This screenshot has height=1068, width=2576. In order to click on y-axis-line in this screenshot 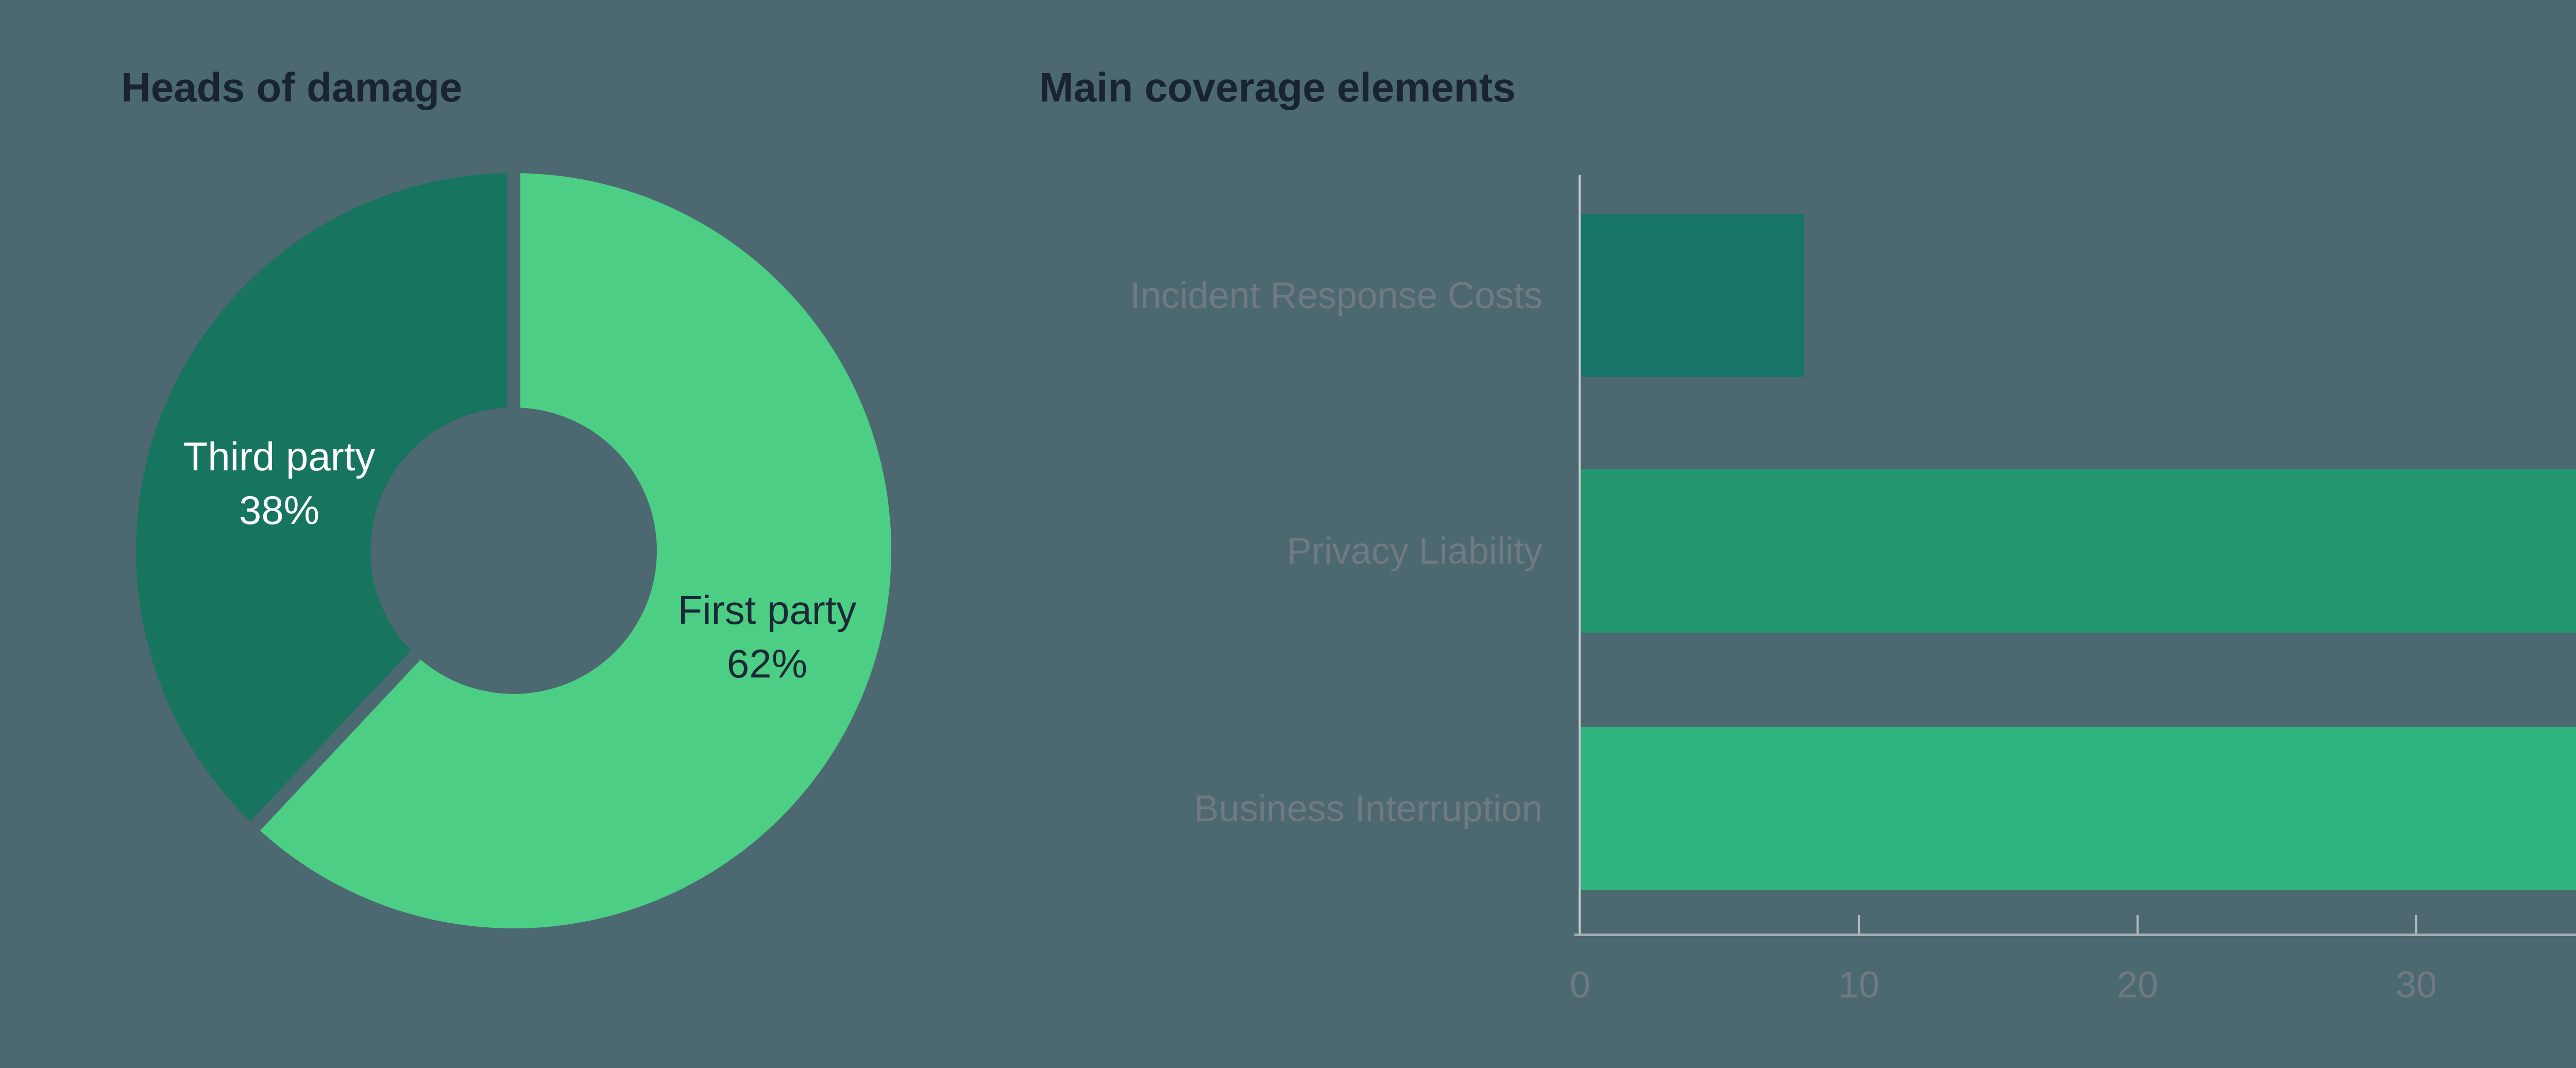, I will do `click(1580, 554)`.